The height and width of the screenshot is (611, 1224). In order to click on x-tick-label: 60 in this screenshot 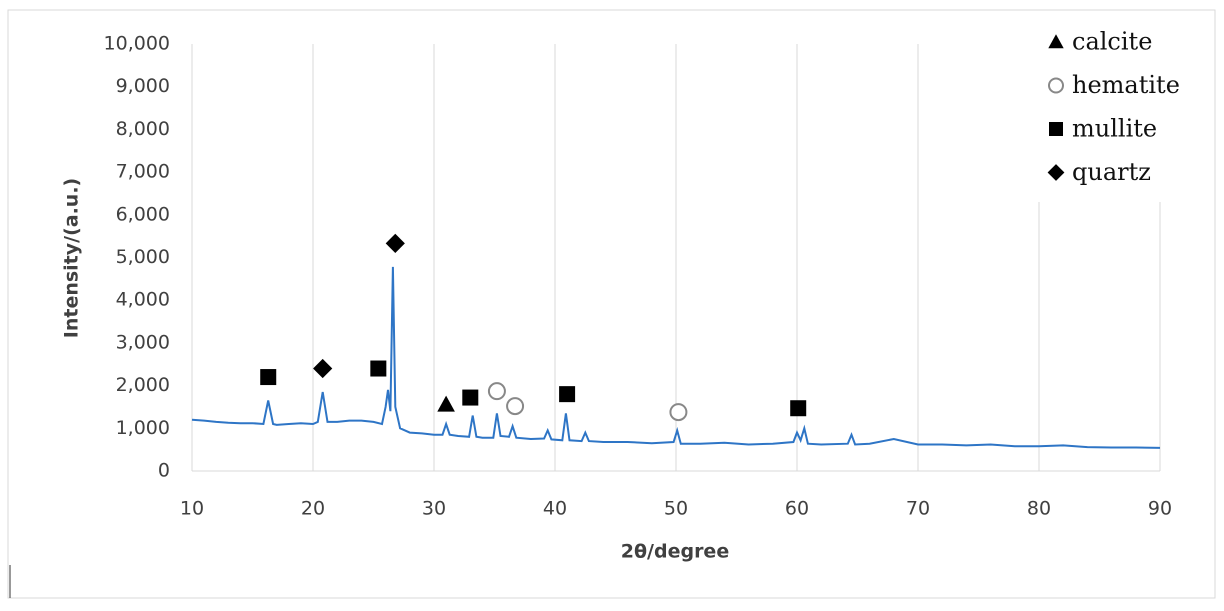, I will do `click(797, 509)`.